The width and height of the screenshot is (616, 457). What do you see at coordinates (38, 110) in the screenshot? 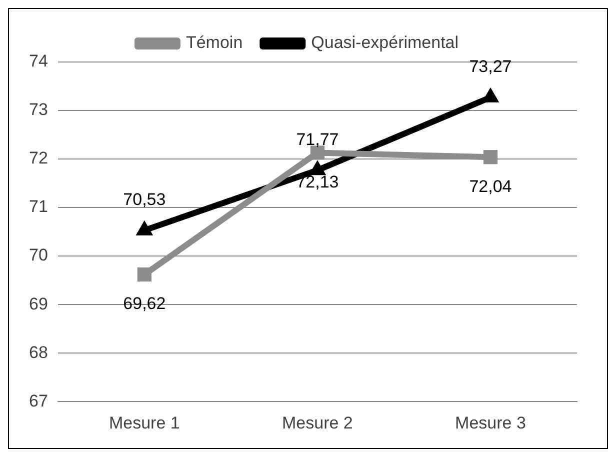
I see `y-tick-label: 73` at bounding box center [38, 110].